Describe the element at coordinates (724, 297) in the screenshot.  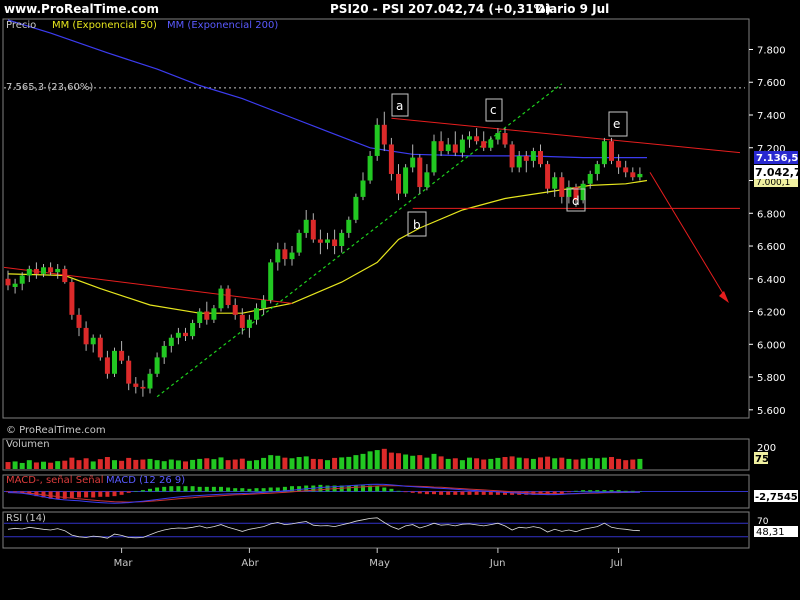
I see `target-arrow-head` at that location.